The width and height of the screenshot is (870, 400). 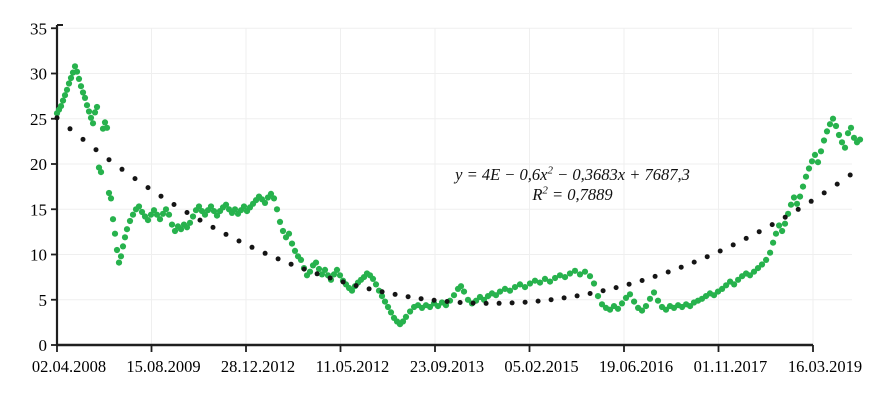 What do you see at coordinates (38, 255) in the screenshot?
I see `y-tick-label: 10` at bounding box center [38, 255].